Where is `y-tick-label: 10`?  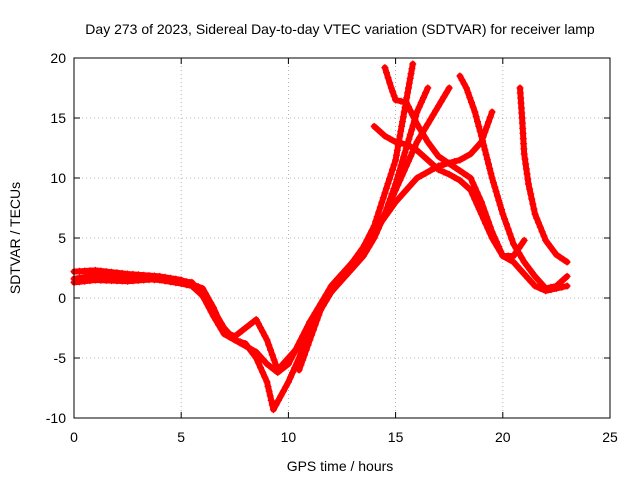 y-tick-label: 10 is located at coordinates (58, 178).